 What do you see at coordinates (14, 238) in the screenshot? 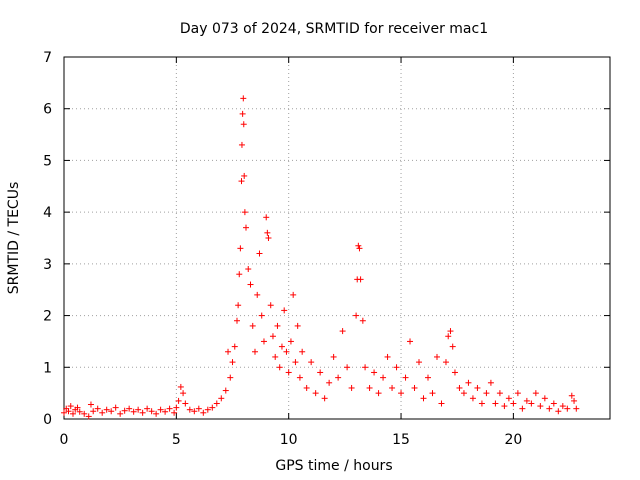
I see `y-axis-label: SRMTID / TECUs` at bounding box center [14, 238].